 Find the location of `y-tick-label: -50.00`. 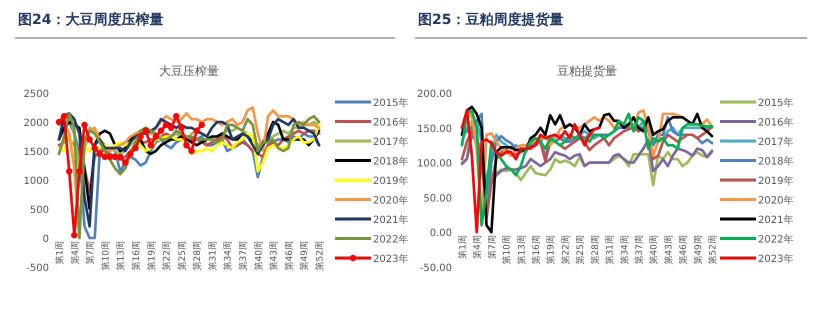

y-tick-label: -50.00 is located at coordinates (436, 268).